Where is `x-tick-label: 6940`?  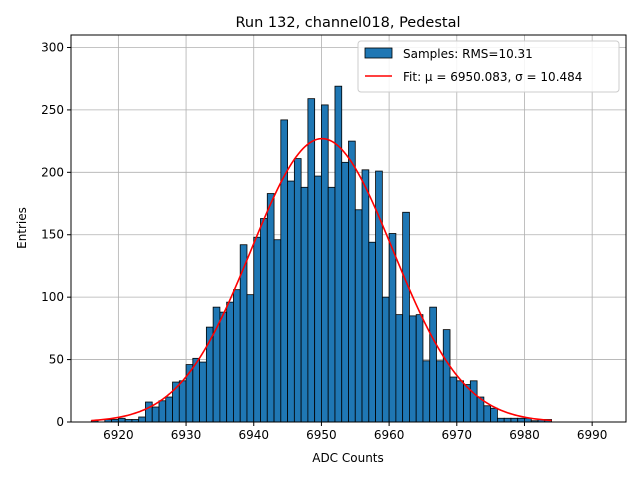
x-tick-label: 6940 is located at coordinates (253, 435).